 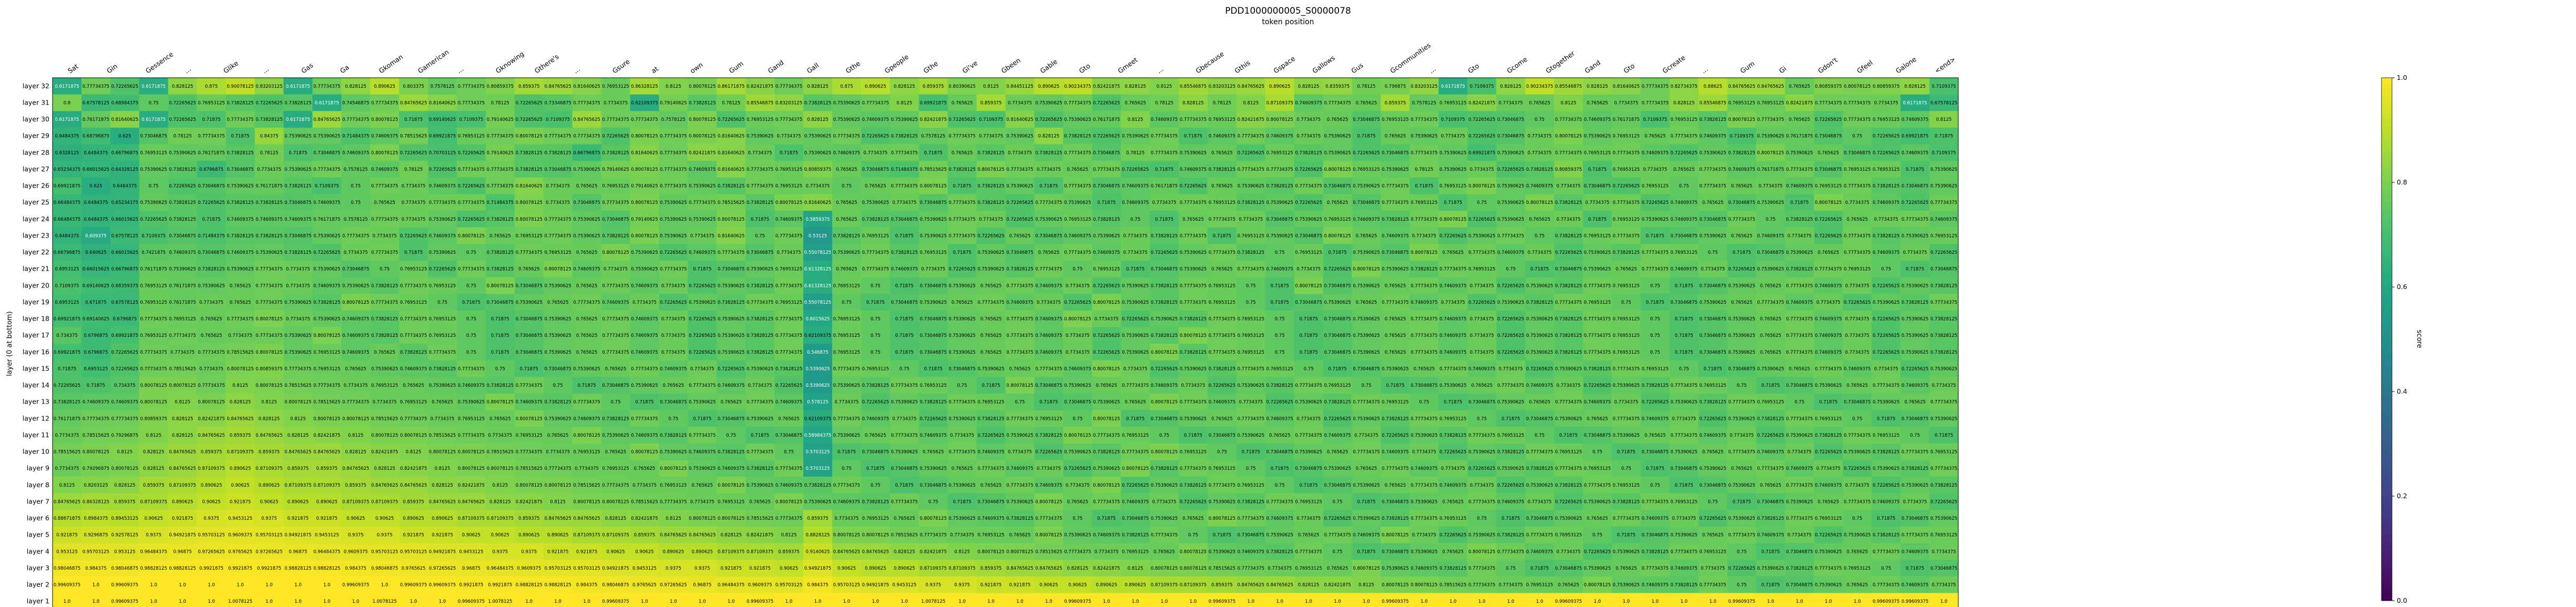 I want to click on cell-value-label: 0.85546875, so click(x=1712, y=103).